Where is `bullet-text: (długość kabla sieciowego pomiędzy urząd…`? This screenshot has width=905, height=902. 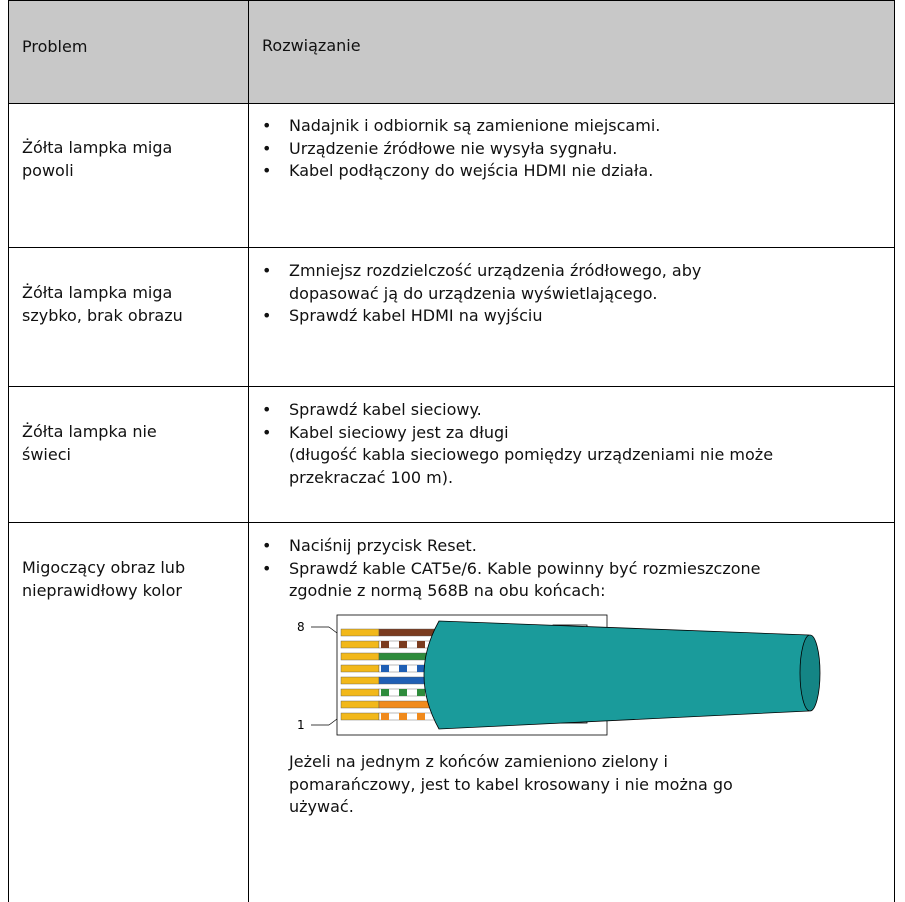 bullet-text: (długość kabla sieciowego pomiędzy urząd… is located at coordinates (531, 454).